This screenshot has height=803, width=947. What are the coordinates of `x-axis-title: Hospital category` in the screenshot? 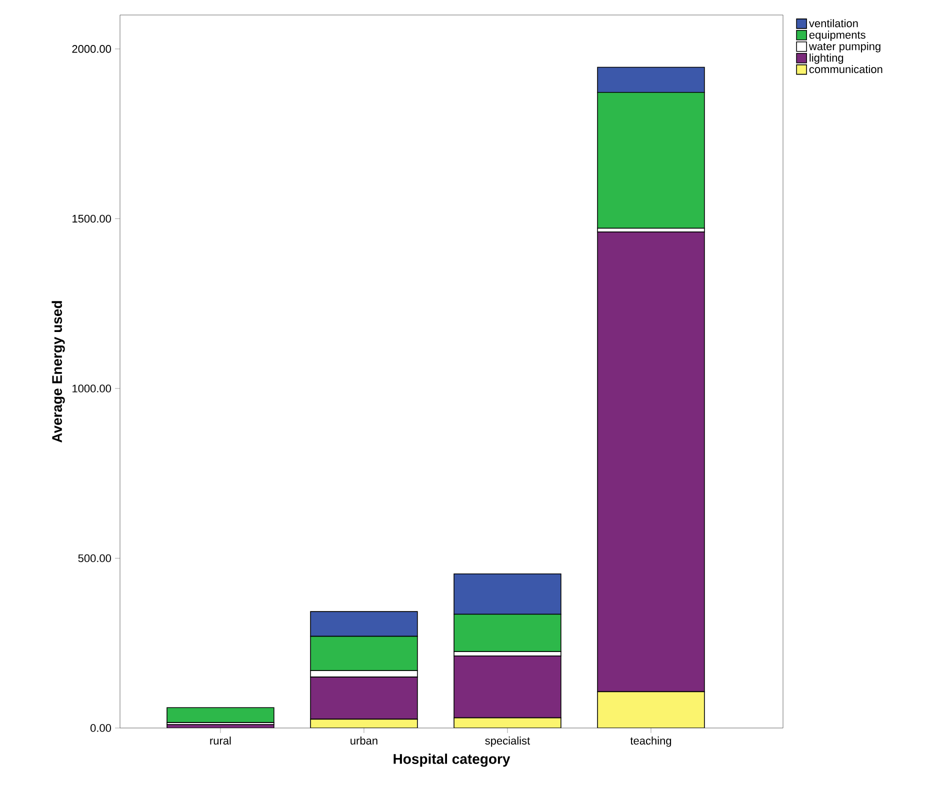 It's located at (452, 760).